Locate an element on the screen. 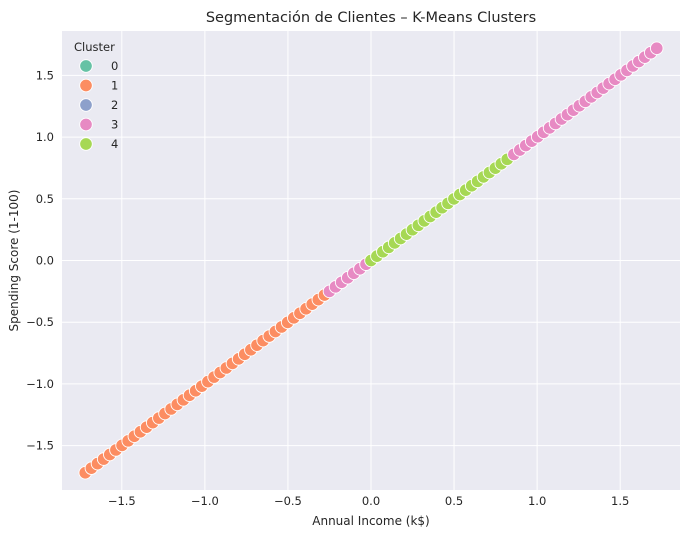  y-tick-label: 0.5 is located at coordinates (45, 199).